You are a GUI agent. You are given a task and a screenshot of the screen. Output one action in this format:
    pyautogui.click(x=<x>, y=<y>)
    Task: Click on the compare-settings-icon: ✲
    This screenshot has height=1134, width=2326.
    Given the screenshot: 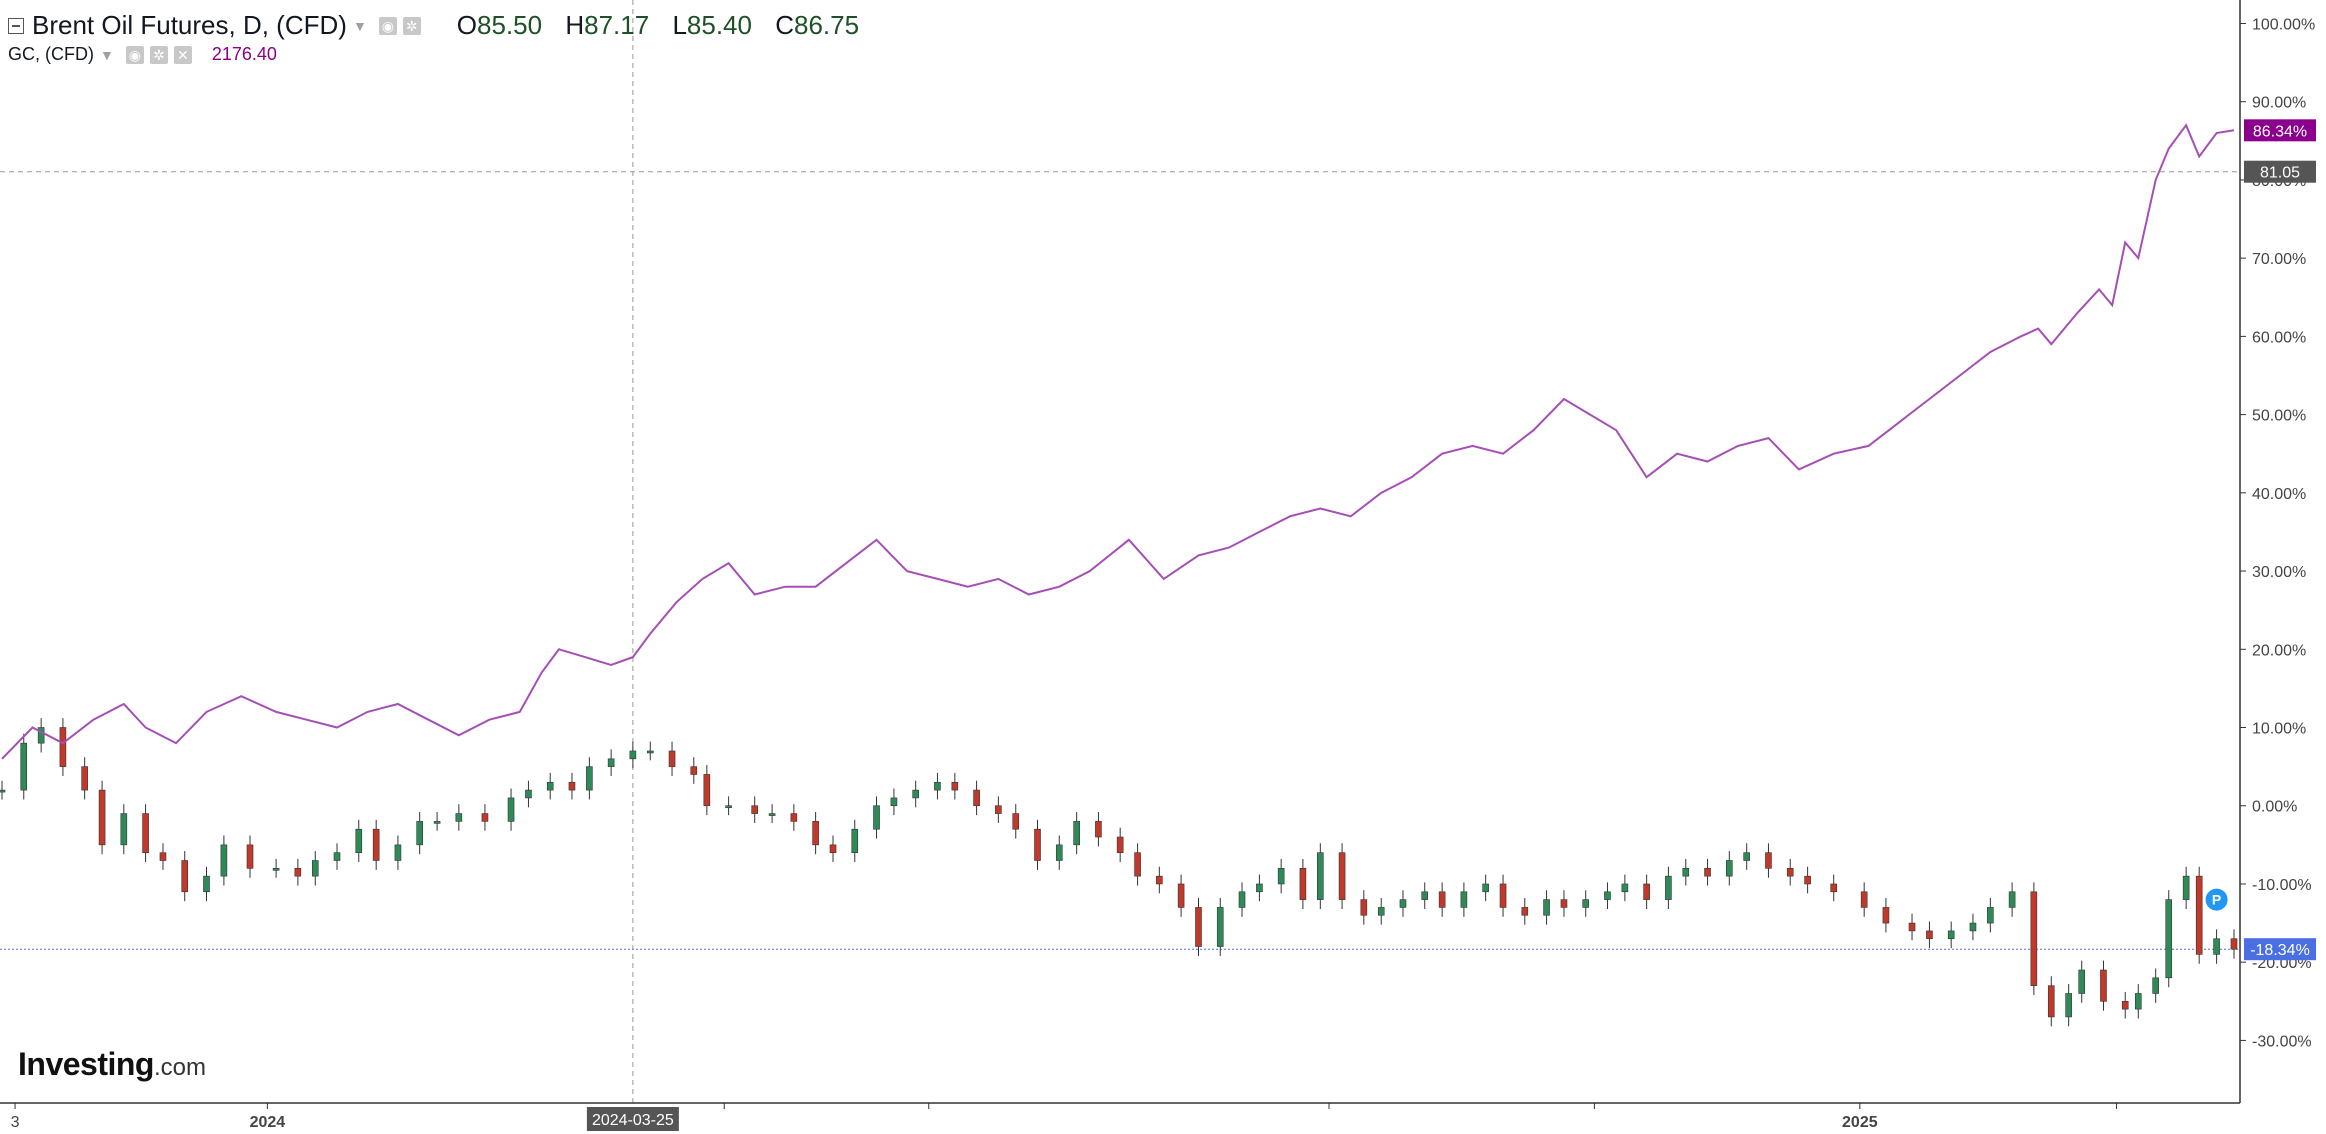 What is the action you would take?
    pyautogui.click(x=158, y=54)
    